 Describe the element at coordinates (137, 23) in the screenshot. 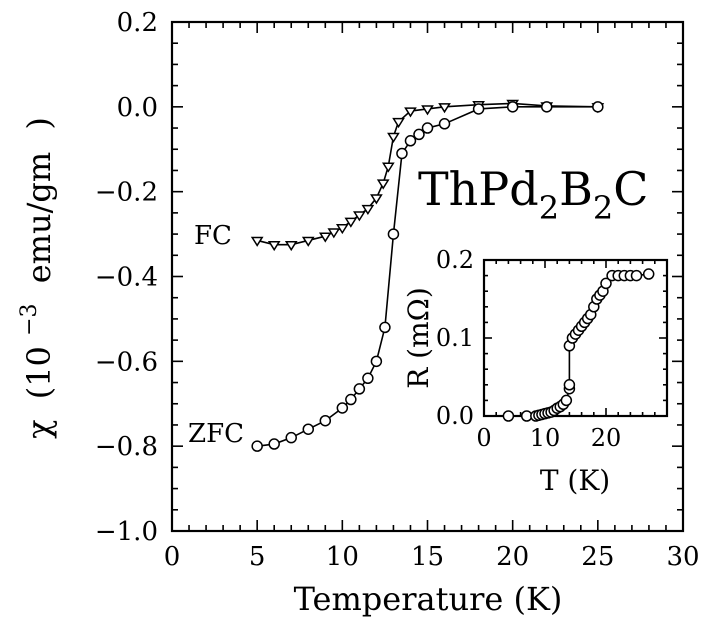

I see `main-y-tick-label: 0.2` at that location.